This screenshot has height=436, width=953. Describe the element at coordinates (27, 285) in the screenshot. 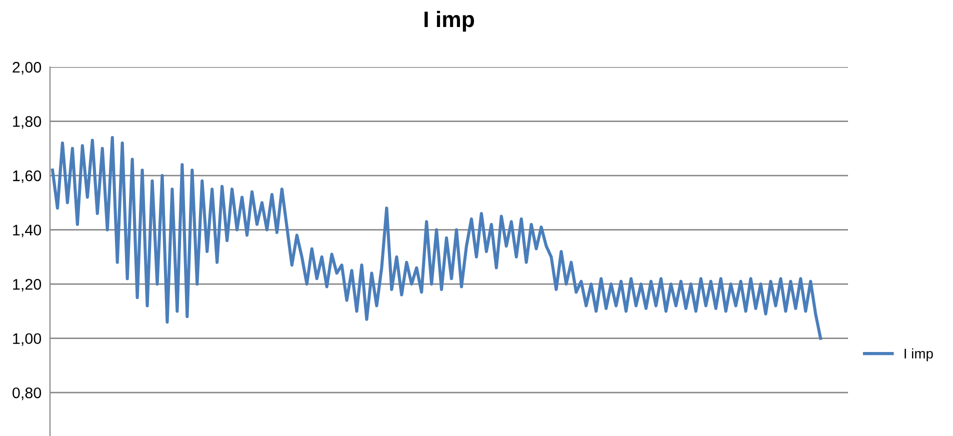

I see `y-tick-label: 1,20` at that location.